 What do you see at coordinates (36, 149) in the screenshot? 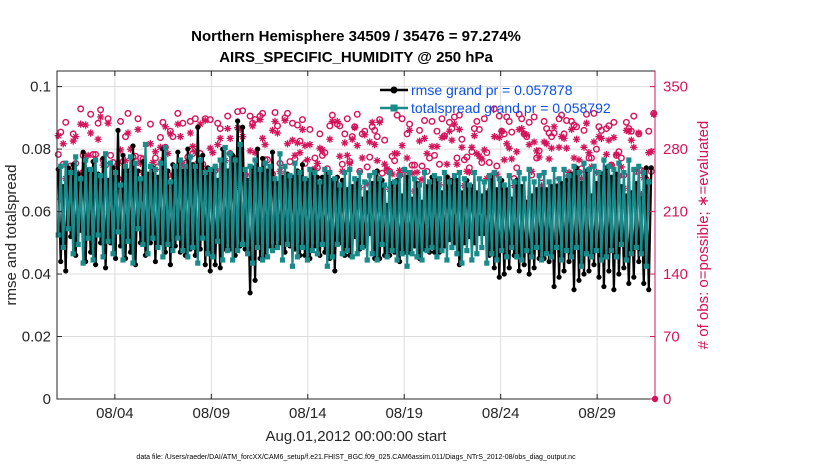
I see `y-tick-label: 0.08` at bounding box center [36, 149].